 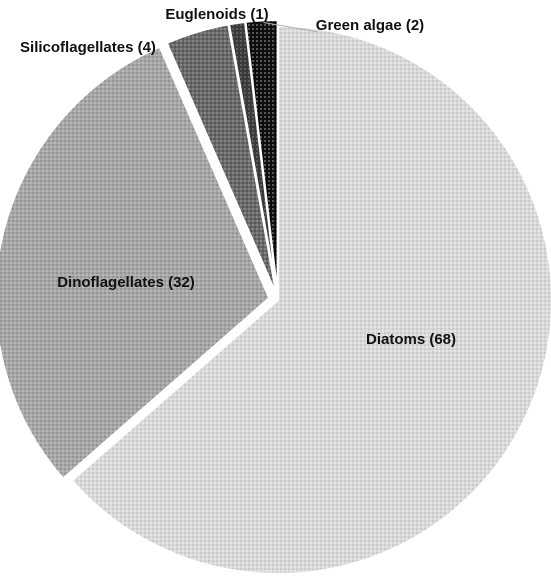 What do you see at coordinates (88, 47) in the screenshot?
I see `slice-label-silicoflagellates: Silicoflagellates (4)` at bounding box center [88, 47].